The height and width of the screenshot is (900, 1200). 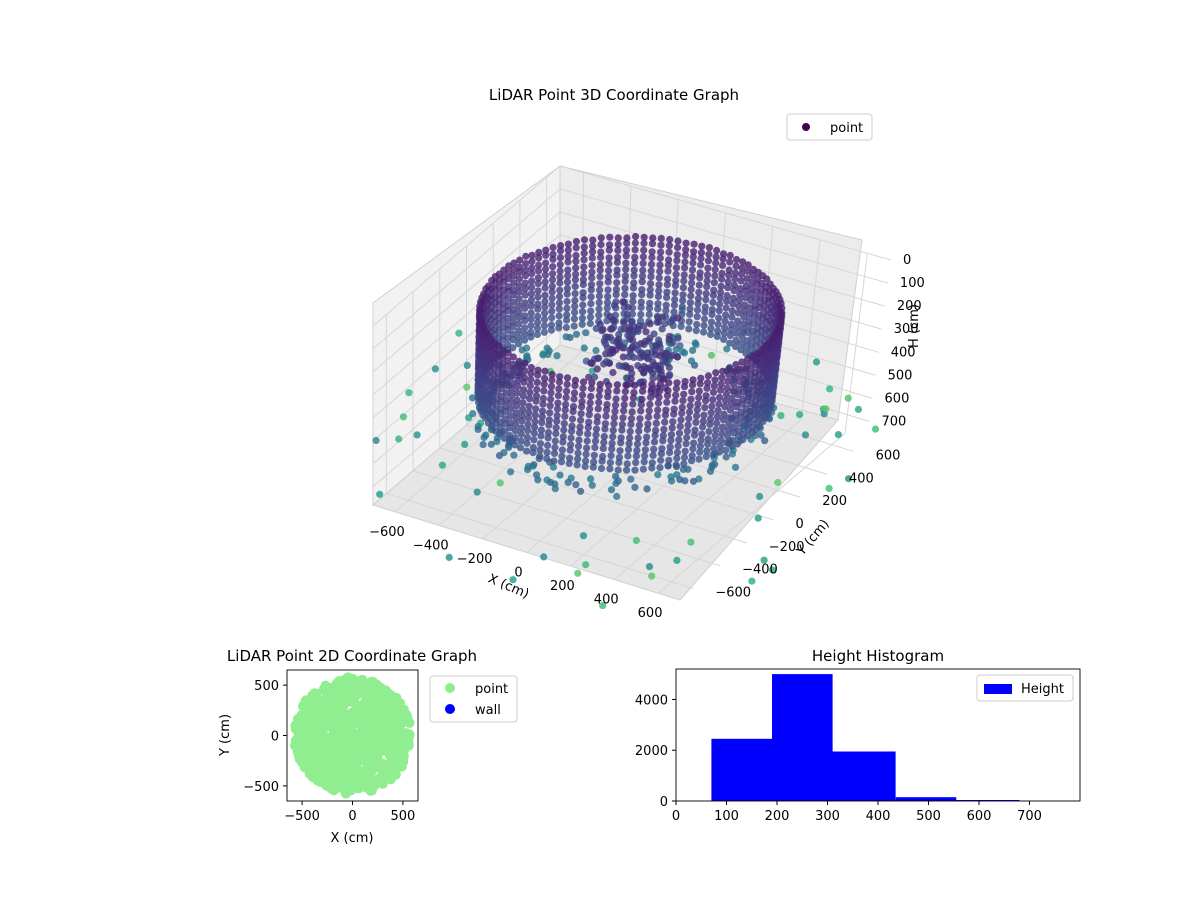 What do you see at coordinates (979, 816) in the screenshot?
I see `histogram-x-tick-label: 600` at bounding box center [979, 816].